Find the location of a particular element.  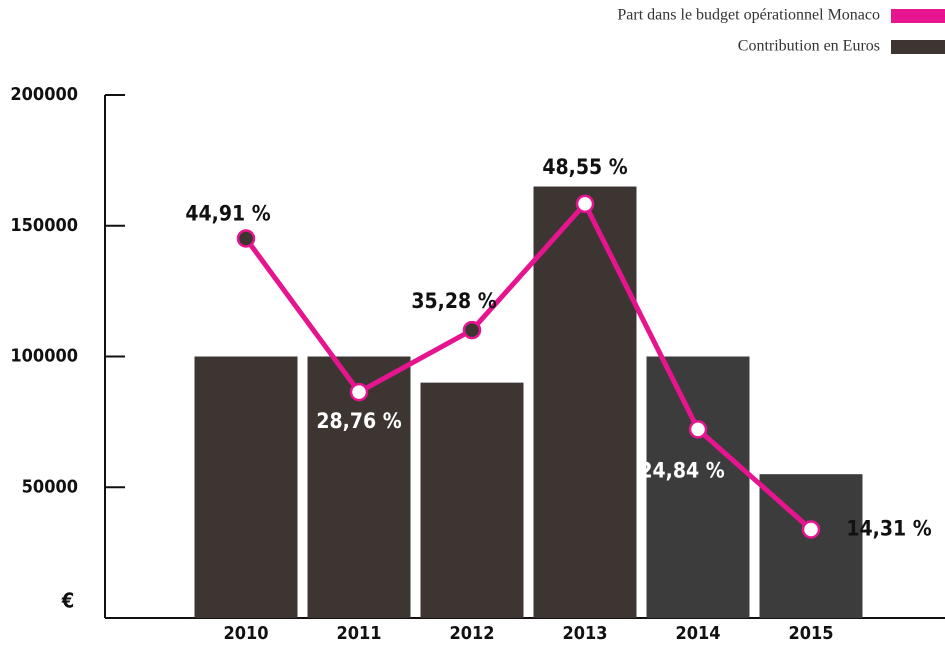

y-axis-label: € is located at coordinates (68, 601).